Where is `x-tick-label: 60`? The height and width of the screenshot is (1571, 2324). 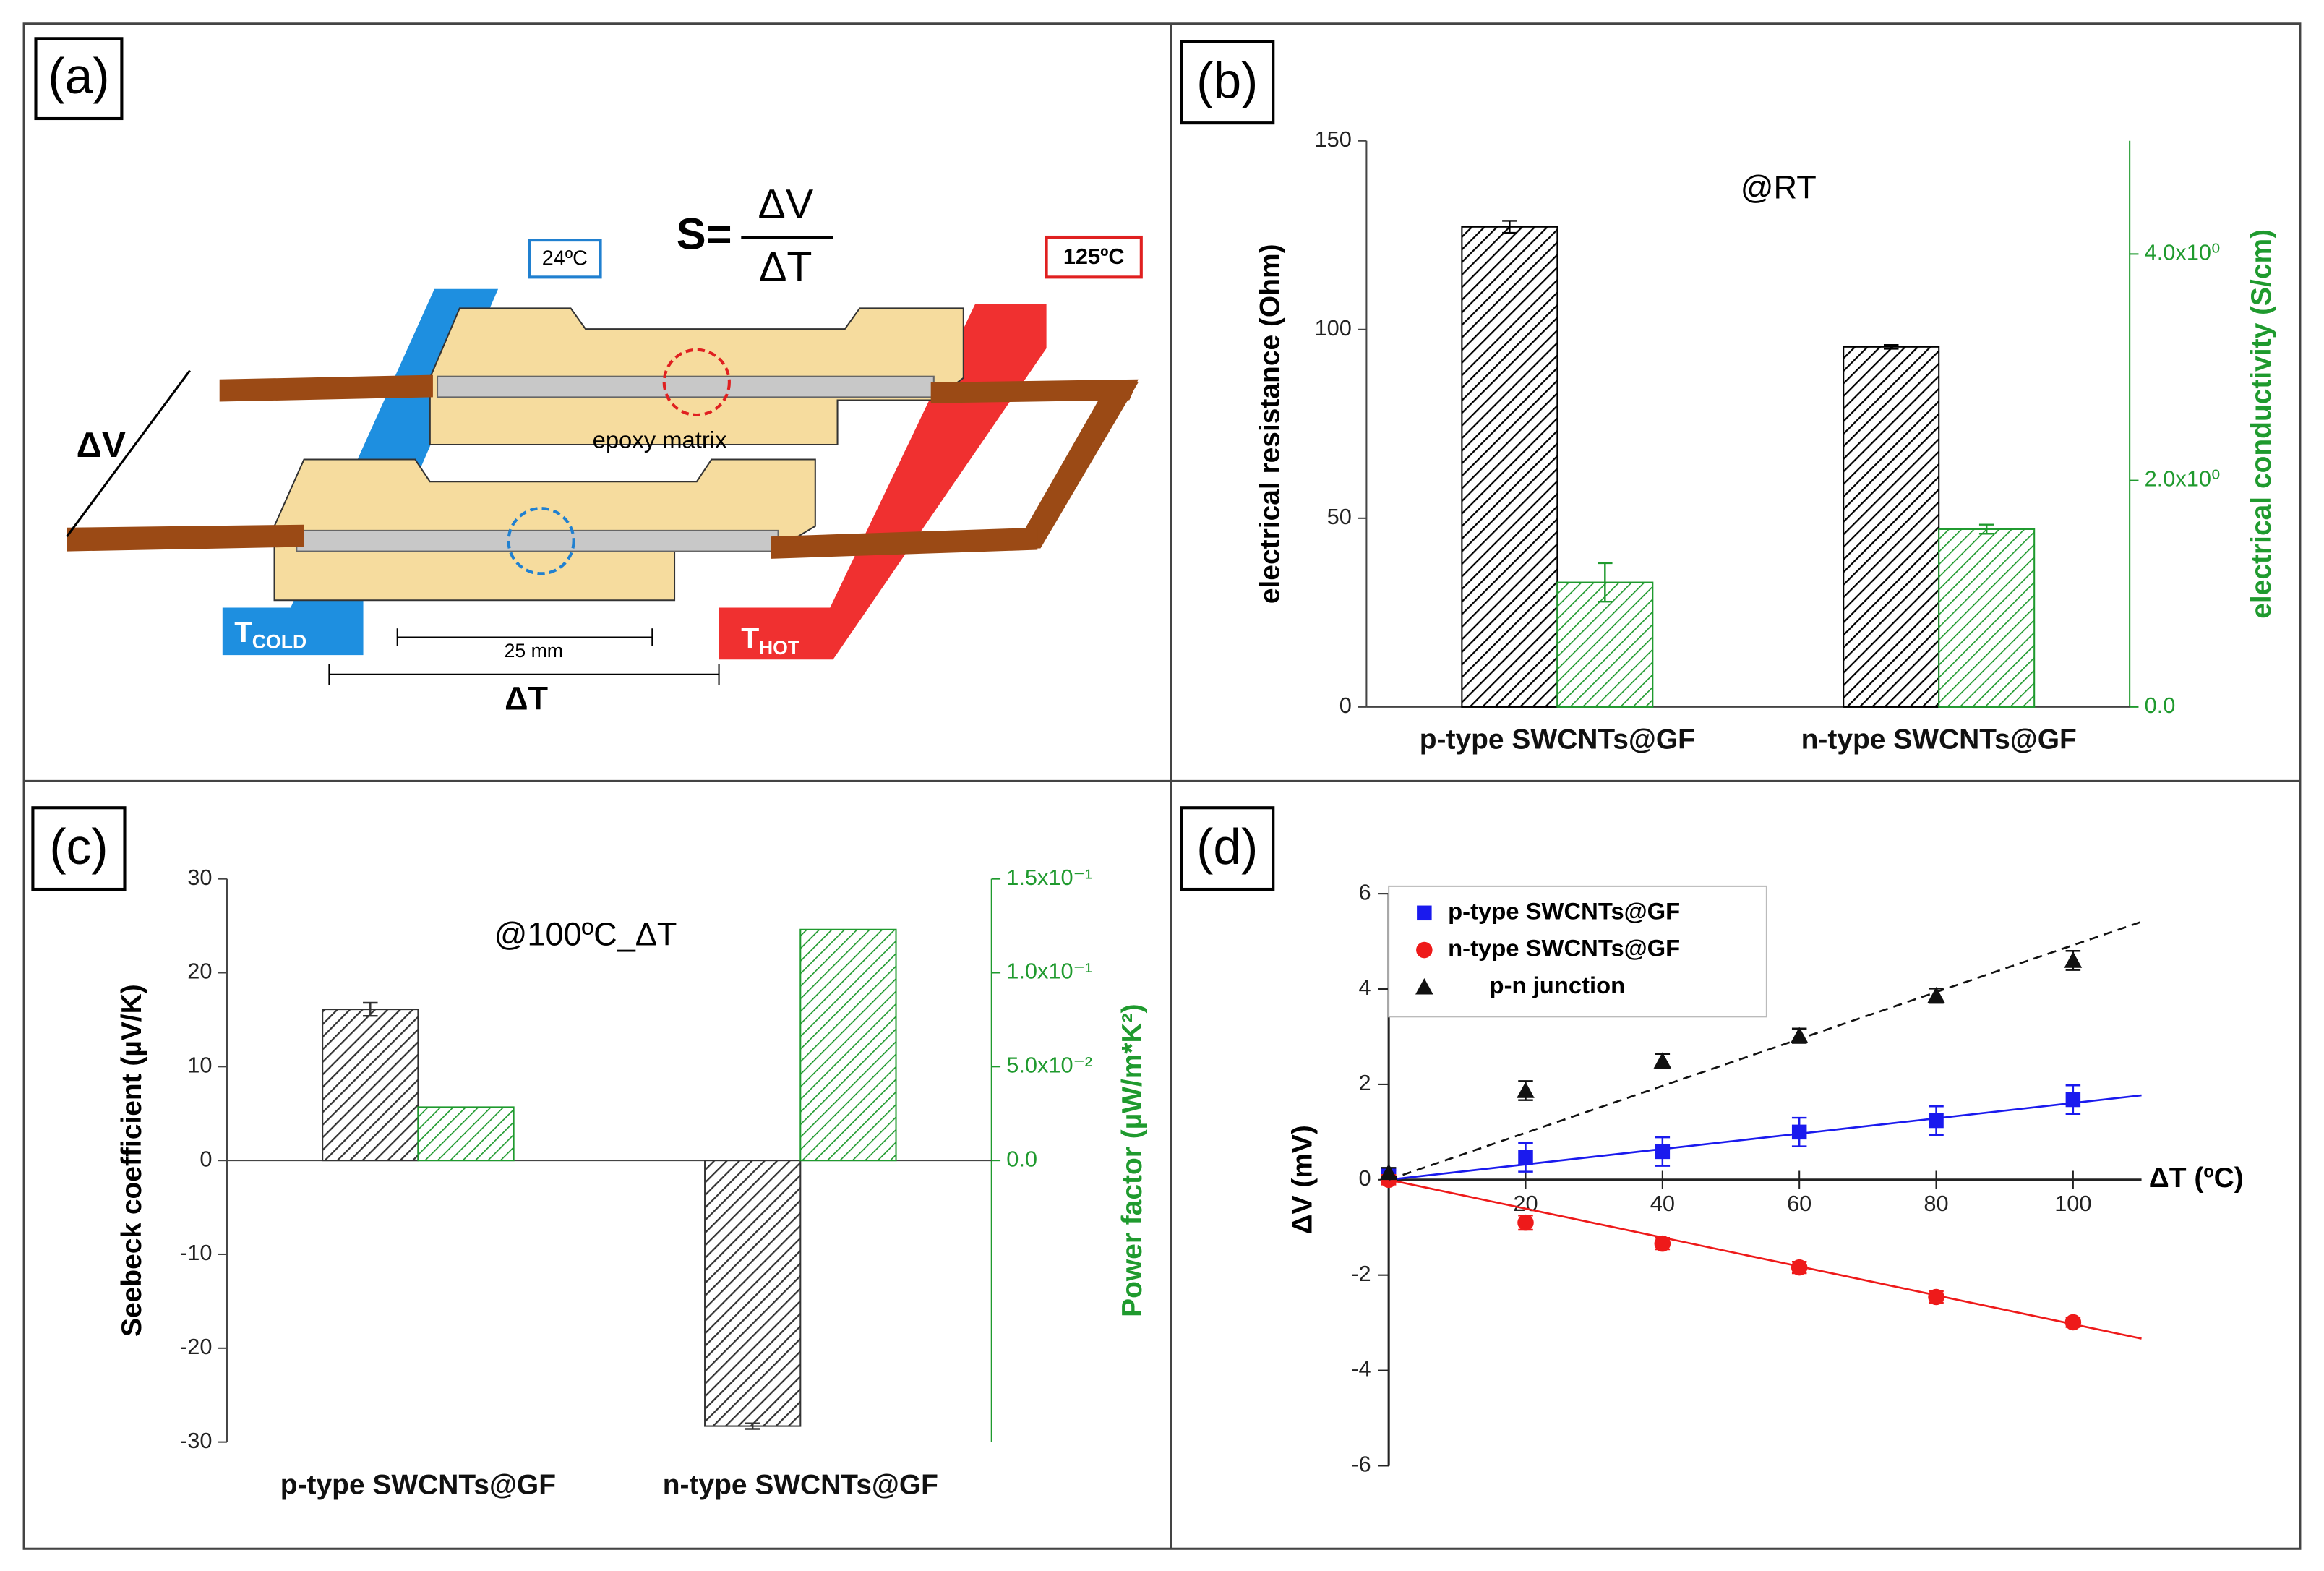
x-tick-label: 60 is located at coordinates (1799, 1203).